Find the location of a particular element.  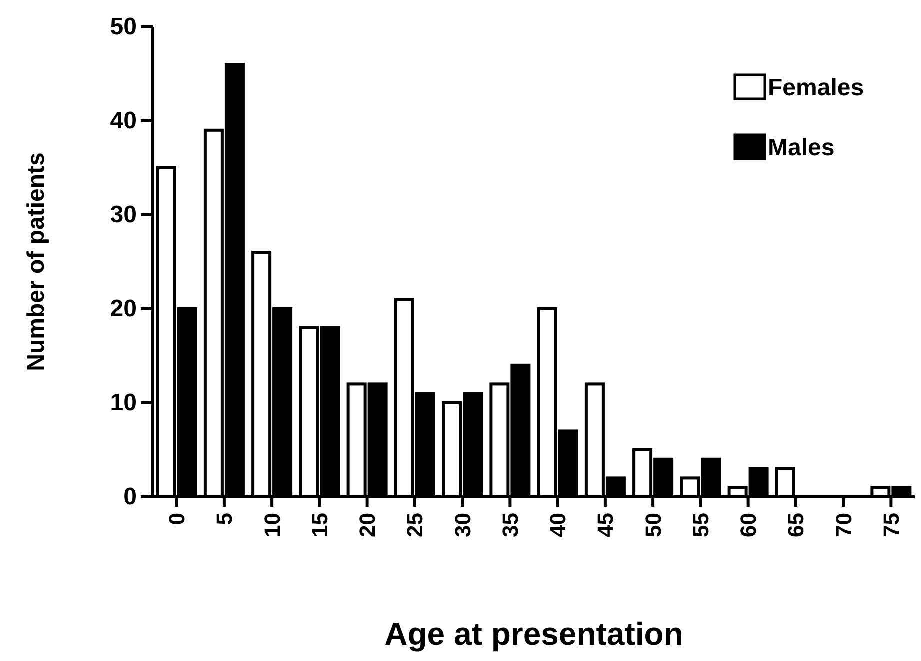

x-tick-label: 75 is located at coordinates (891, 525).